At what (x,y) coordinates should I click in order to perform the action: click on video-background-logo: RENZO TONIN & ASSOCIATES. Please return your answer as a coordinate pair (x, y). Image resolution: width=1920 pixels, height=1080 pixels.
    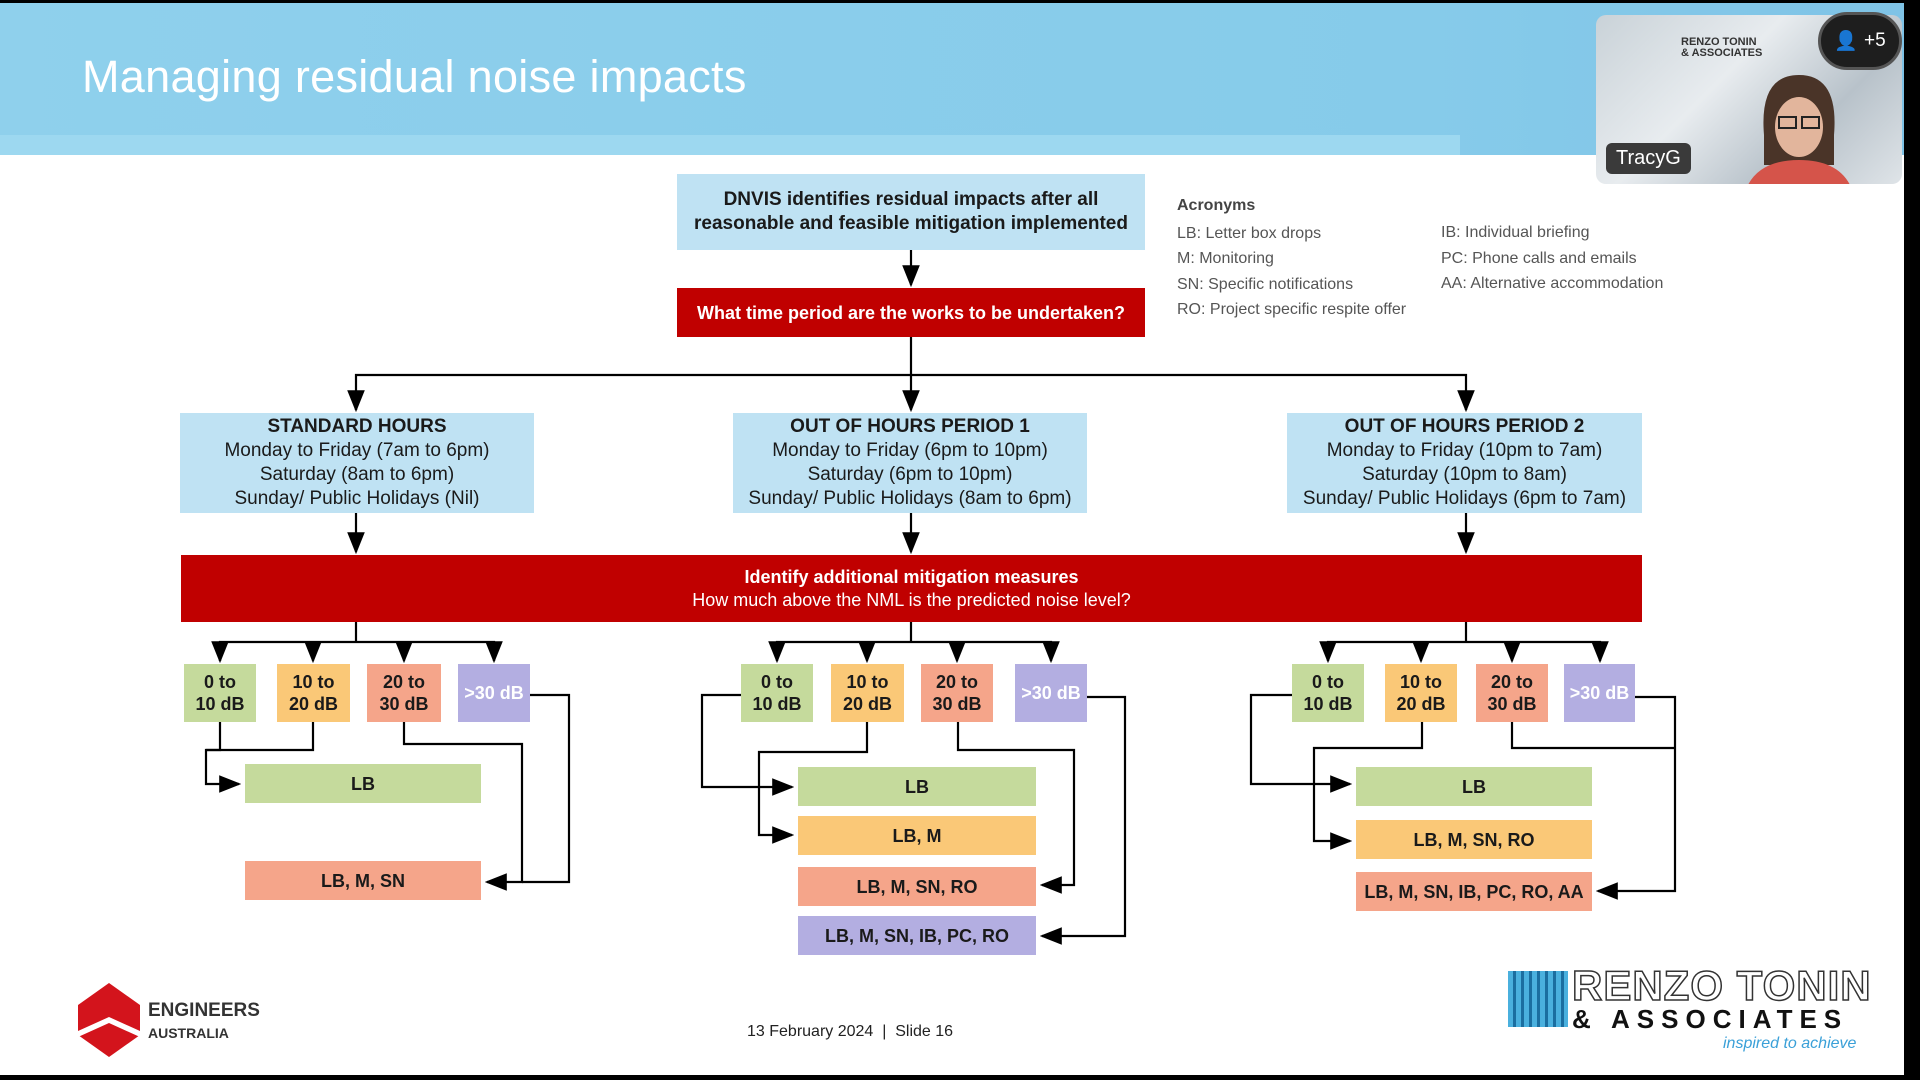
    Looking at the image, I should click on (1721, 48).